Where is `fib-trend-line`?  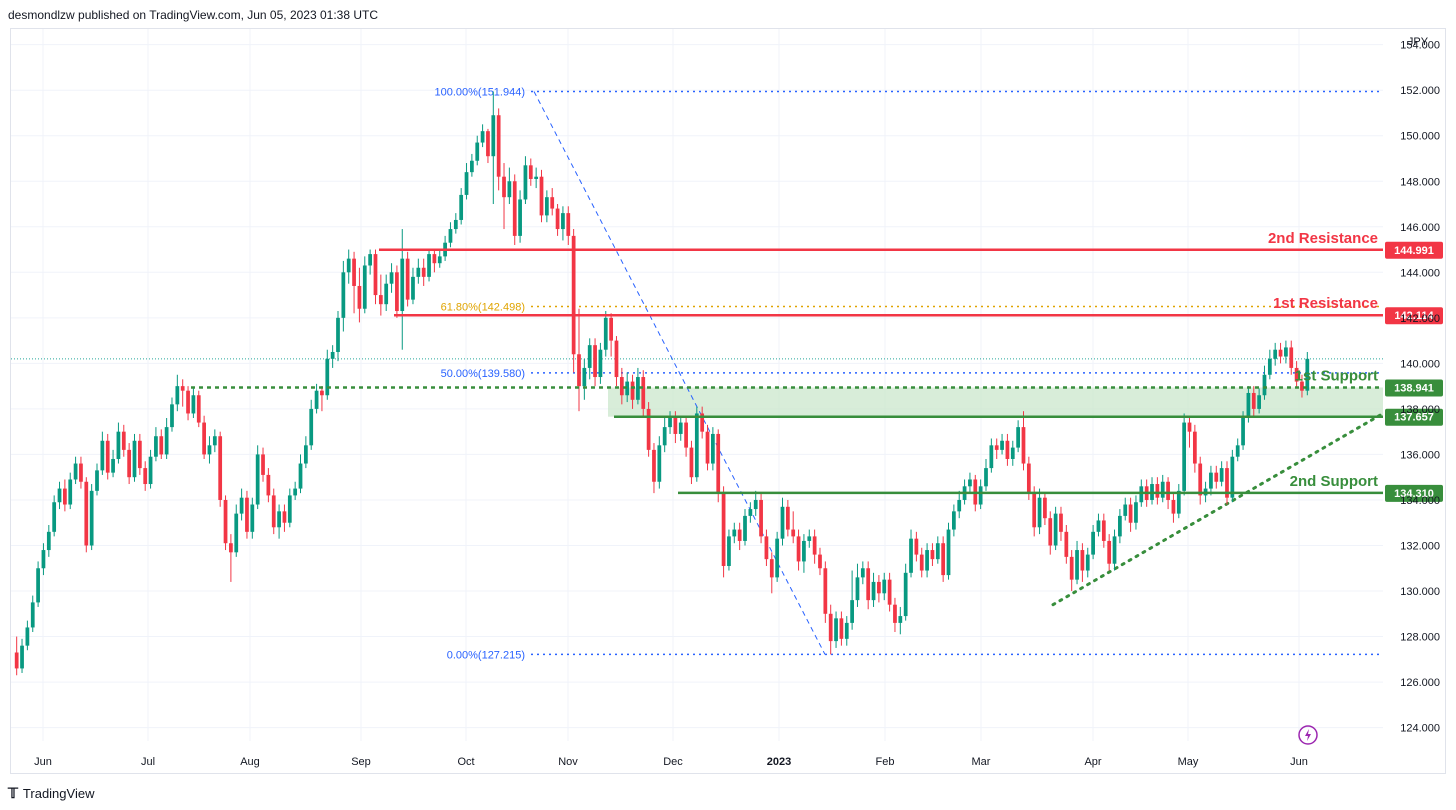
fib-trend-line is located at coordinates (679, 373).